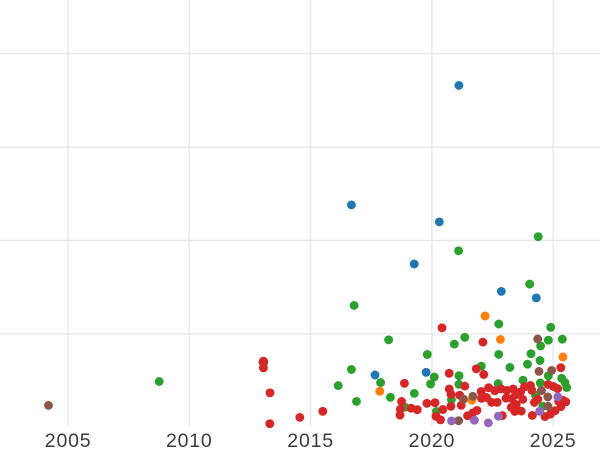 The image size is (600, 450). Describe the element at coordinates (68, 440) in the screenshot. I see `svg-text: 2005` at that location.